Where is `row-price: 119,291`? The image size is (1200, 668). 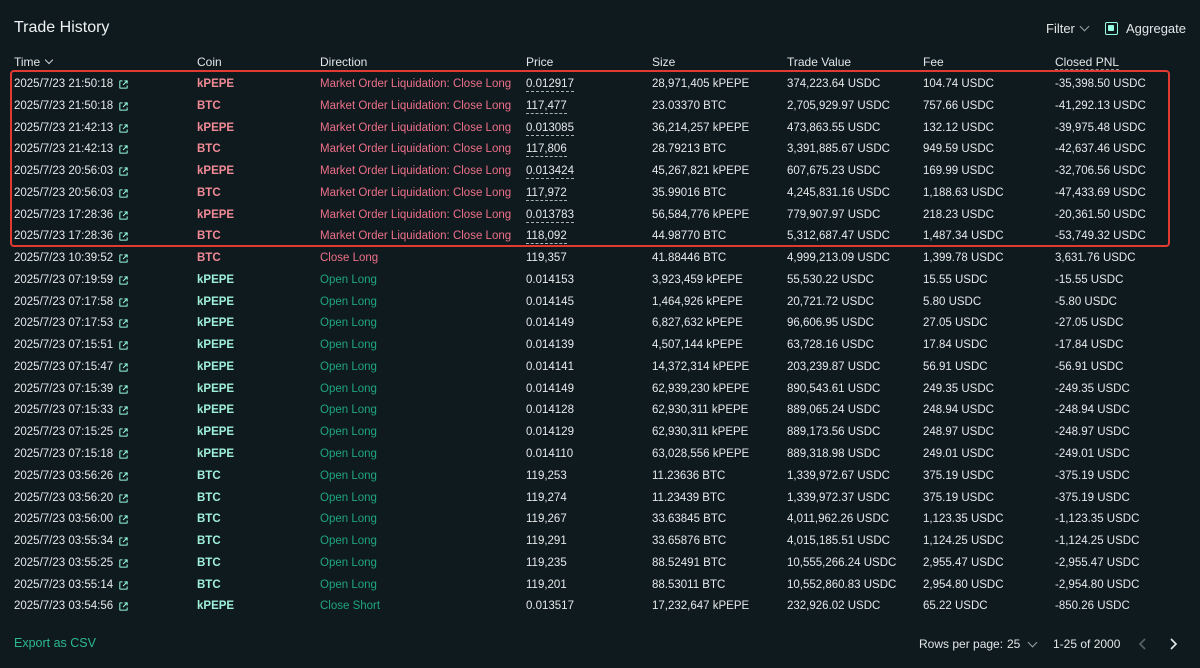
row-price: 119,291 is located at coordinates (546, 541).